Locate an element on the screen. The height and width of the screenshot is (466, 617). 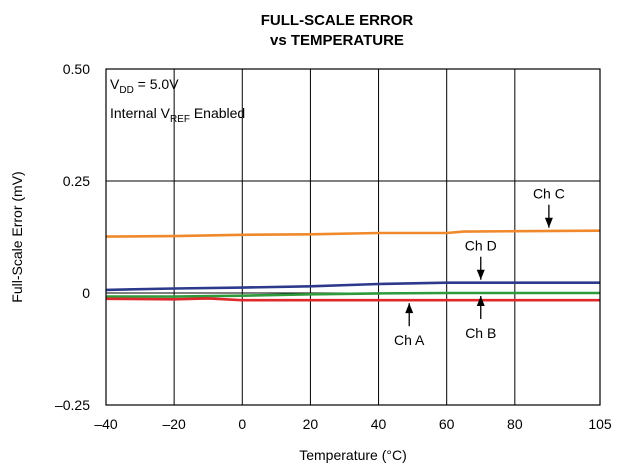
series-label-text: Ch B is located at coordinates (480, 333).